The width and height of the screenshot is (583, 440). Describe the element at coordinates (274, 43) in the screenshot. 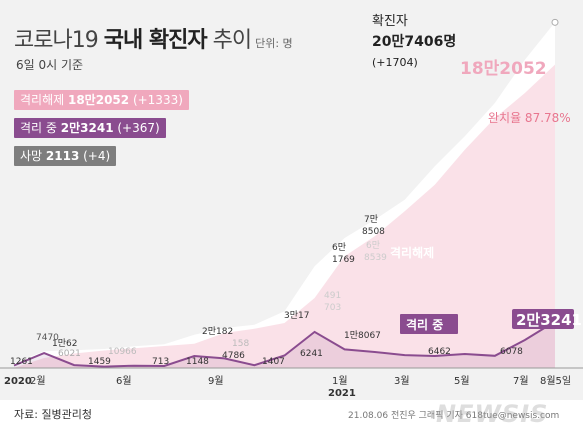

I see `unit-note: 단위: 명` at that location.